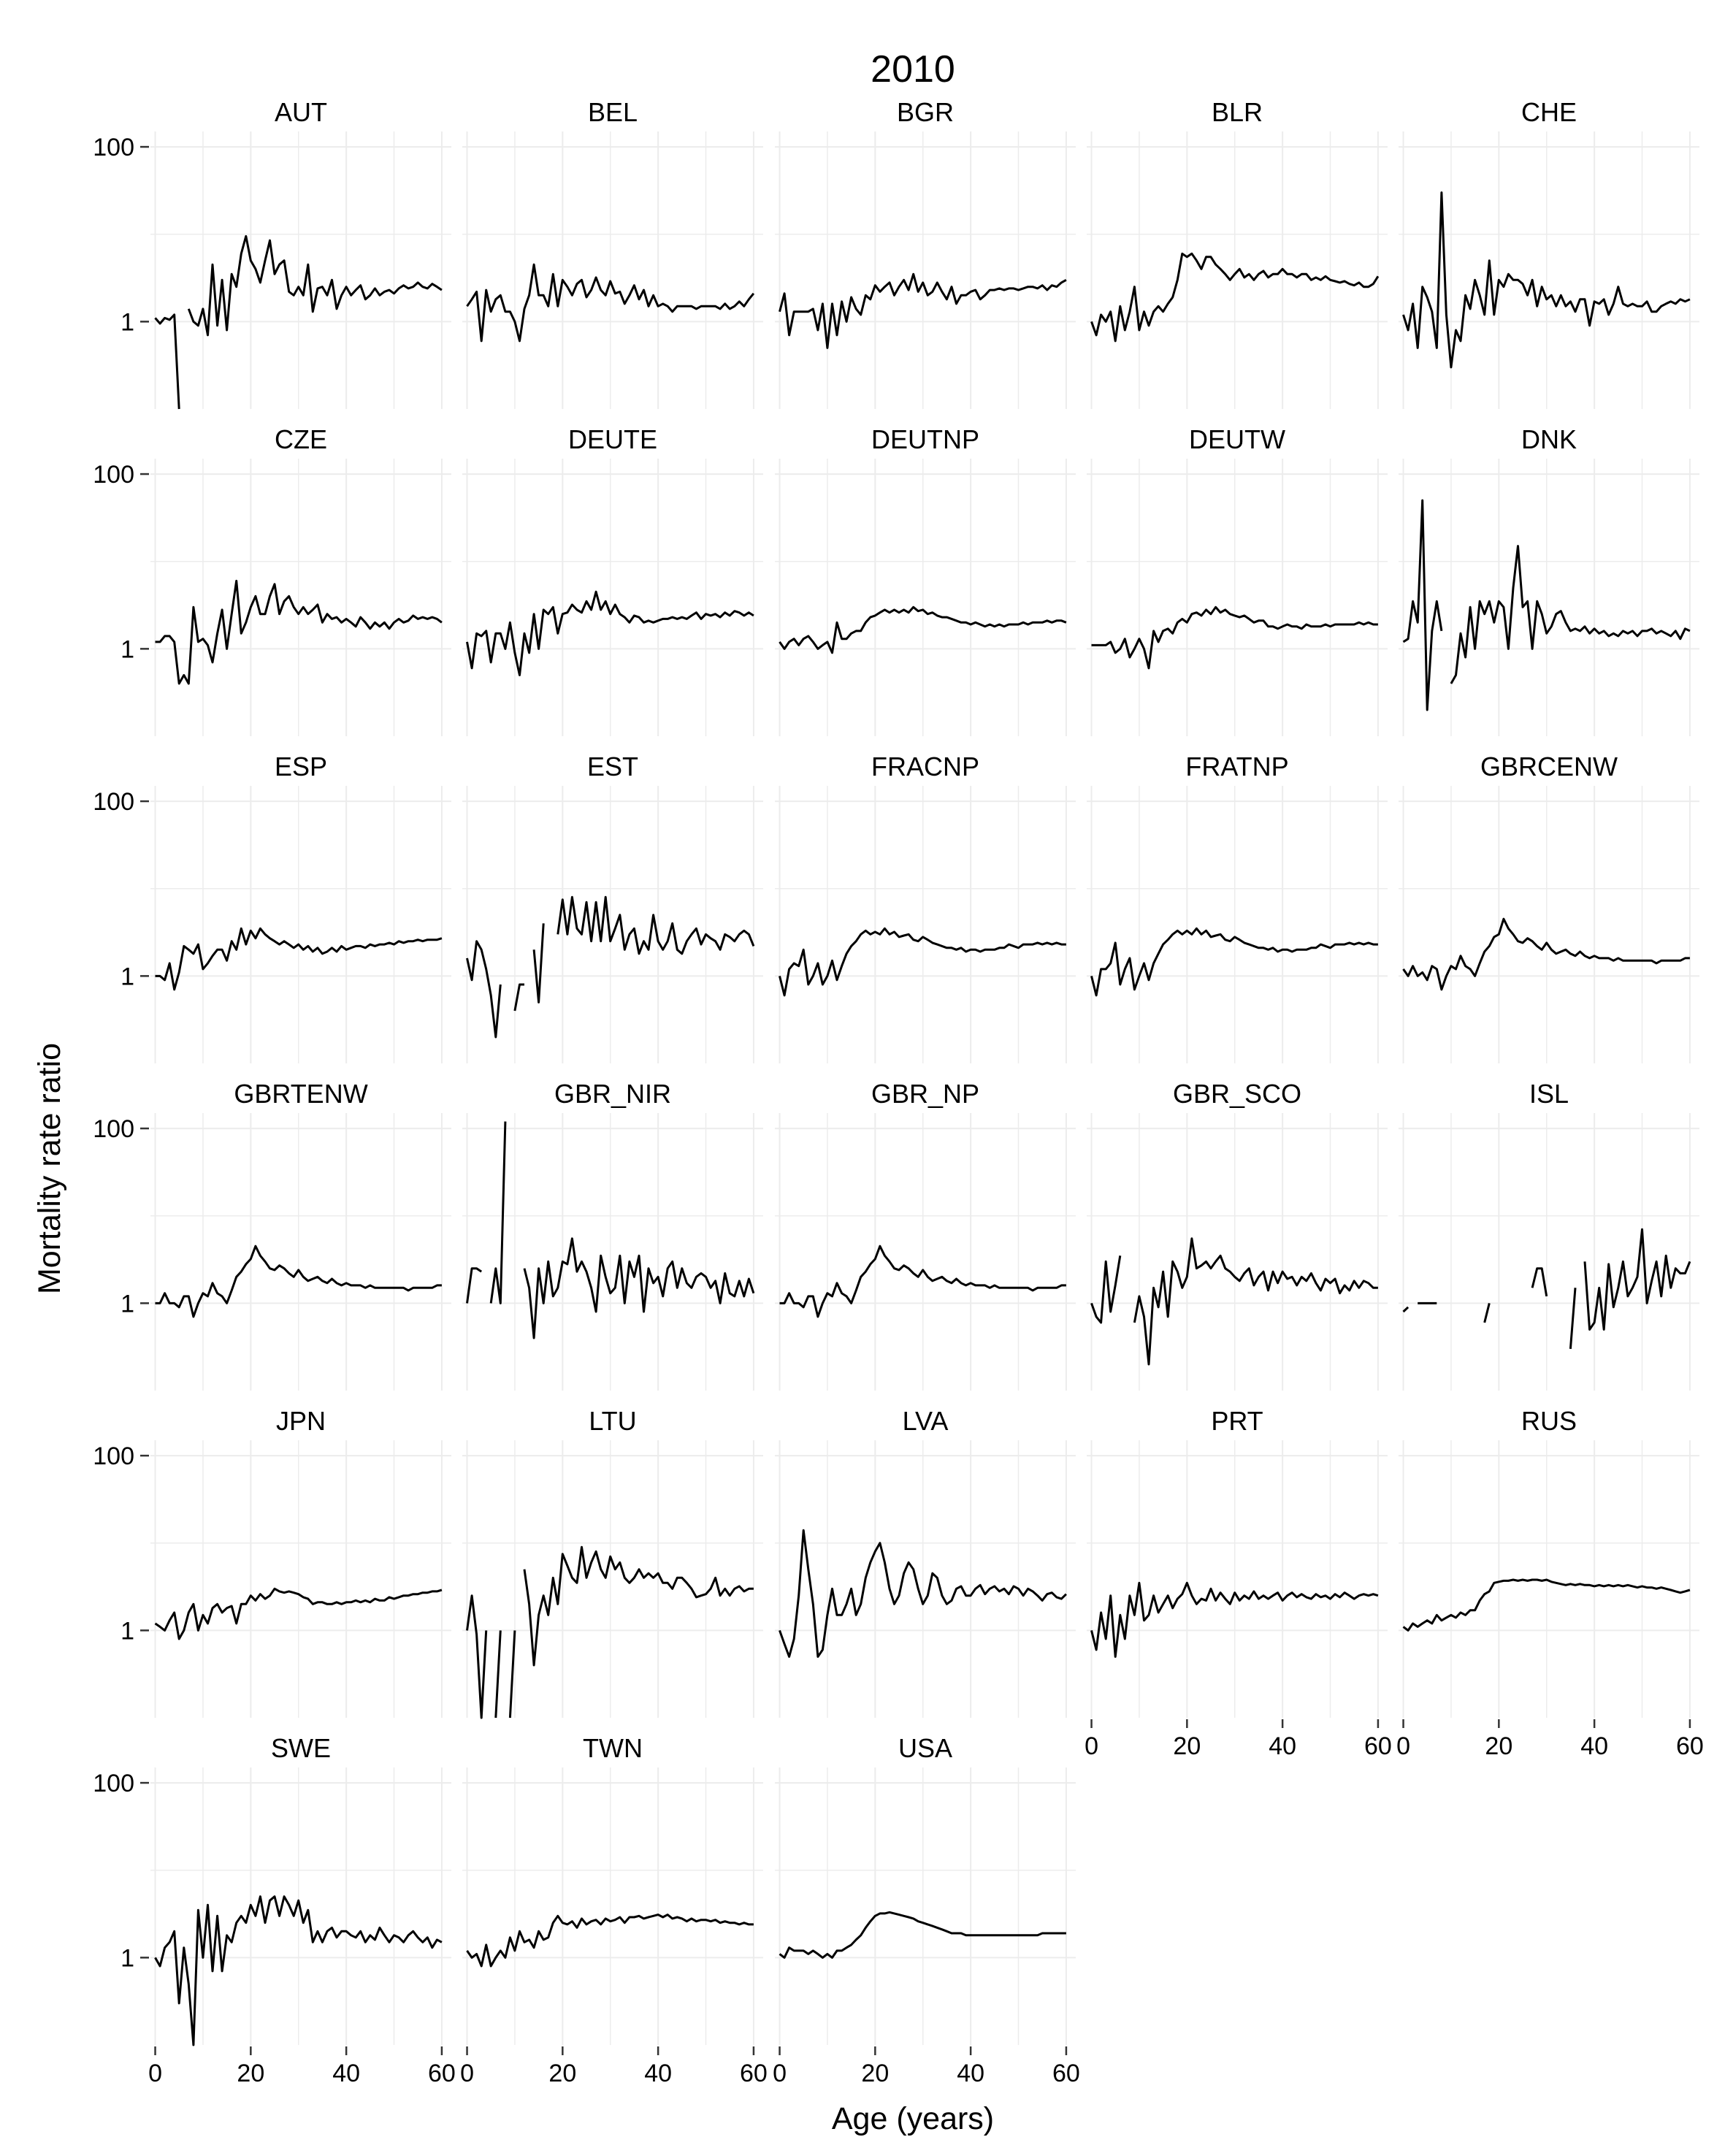 This screenshot has height=2156, width=1725. Describe the element at coordinates (1549, 439) in the screenshot. I see `panel-label: DNK` at that location.